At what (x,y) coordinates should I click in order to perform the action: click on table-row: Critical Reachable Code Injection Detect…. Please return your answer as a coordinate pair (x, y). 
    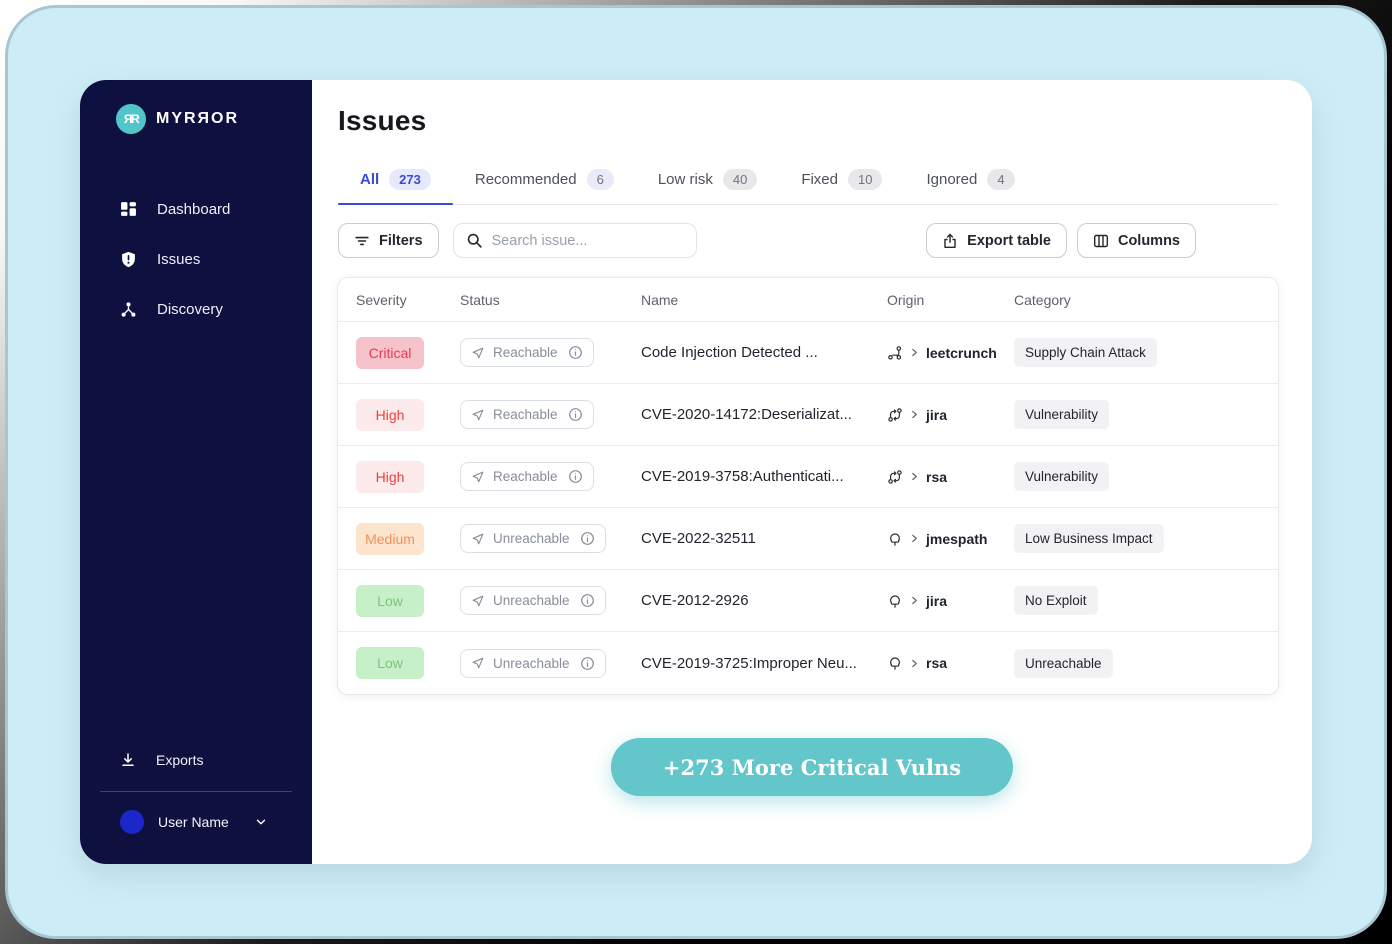
    Looking at the image, I should click on (808, 353).